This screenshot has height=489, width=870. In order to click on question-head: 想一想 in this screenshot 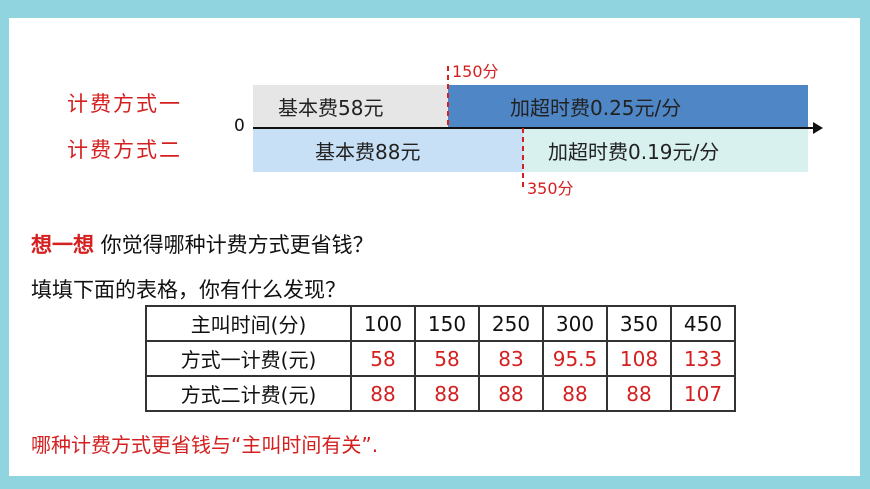, I will do `click(62, 245)`.